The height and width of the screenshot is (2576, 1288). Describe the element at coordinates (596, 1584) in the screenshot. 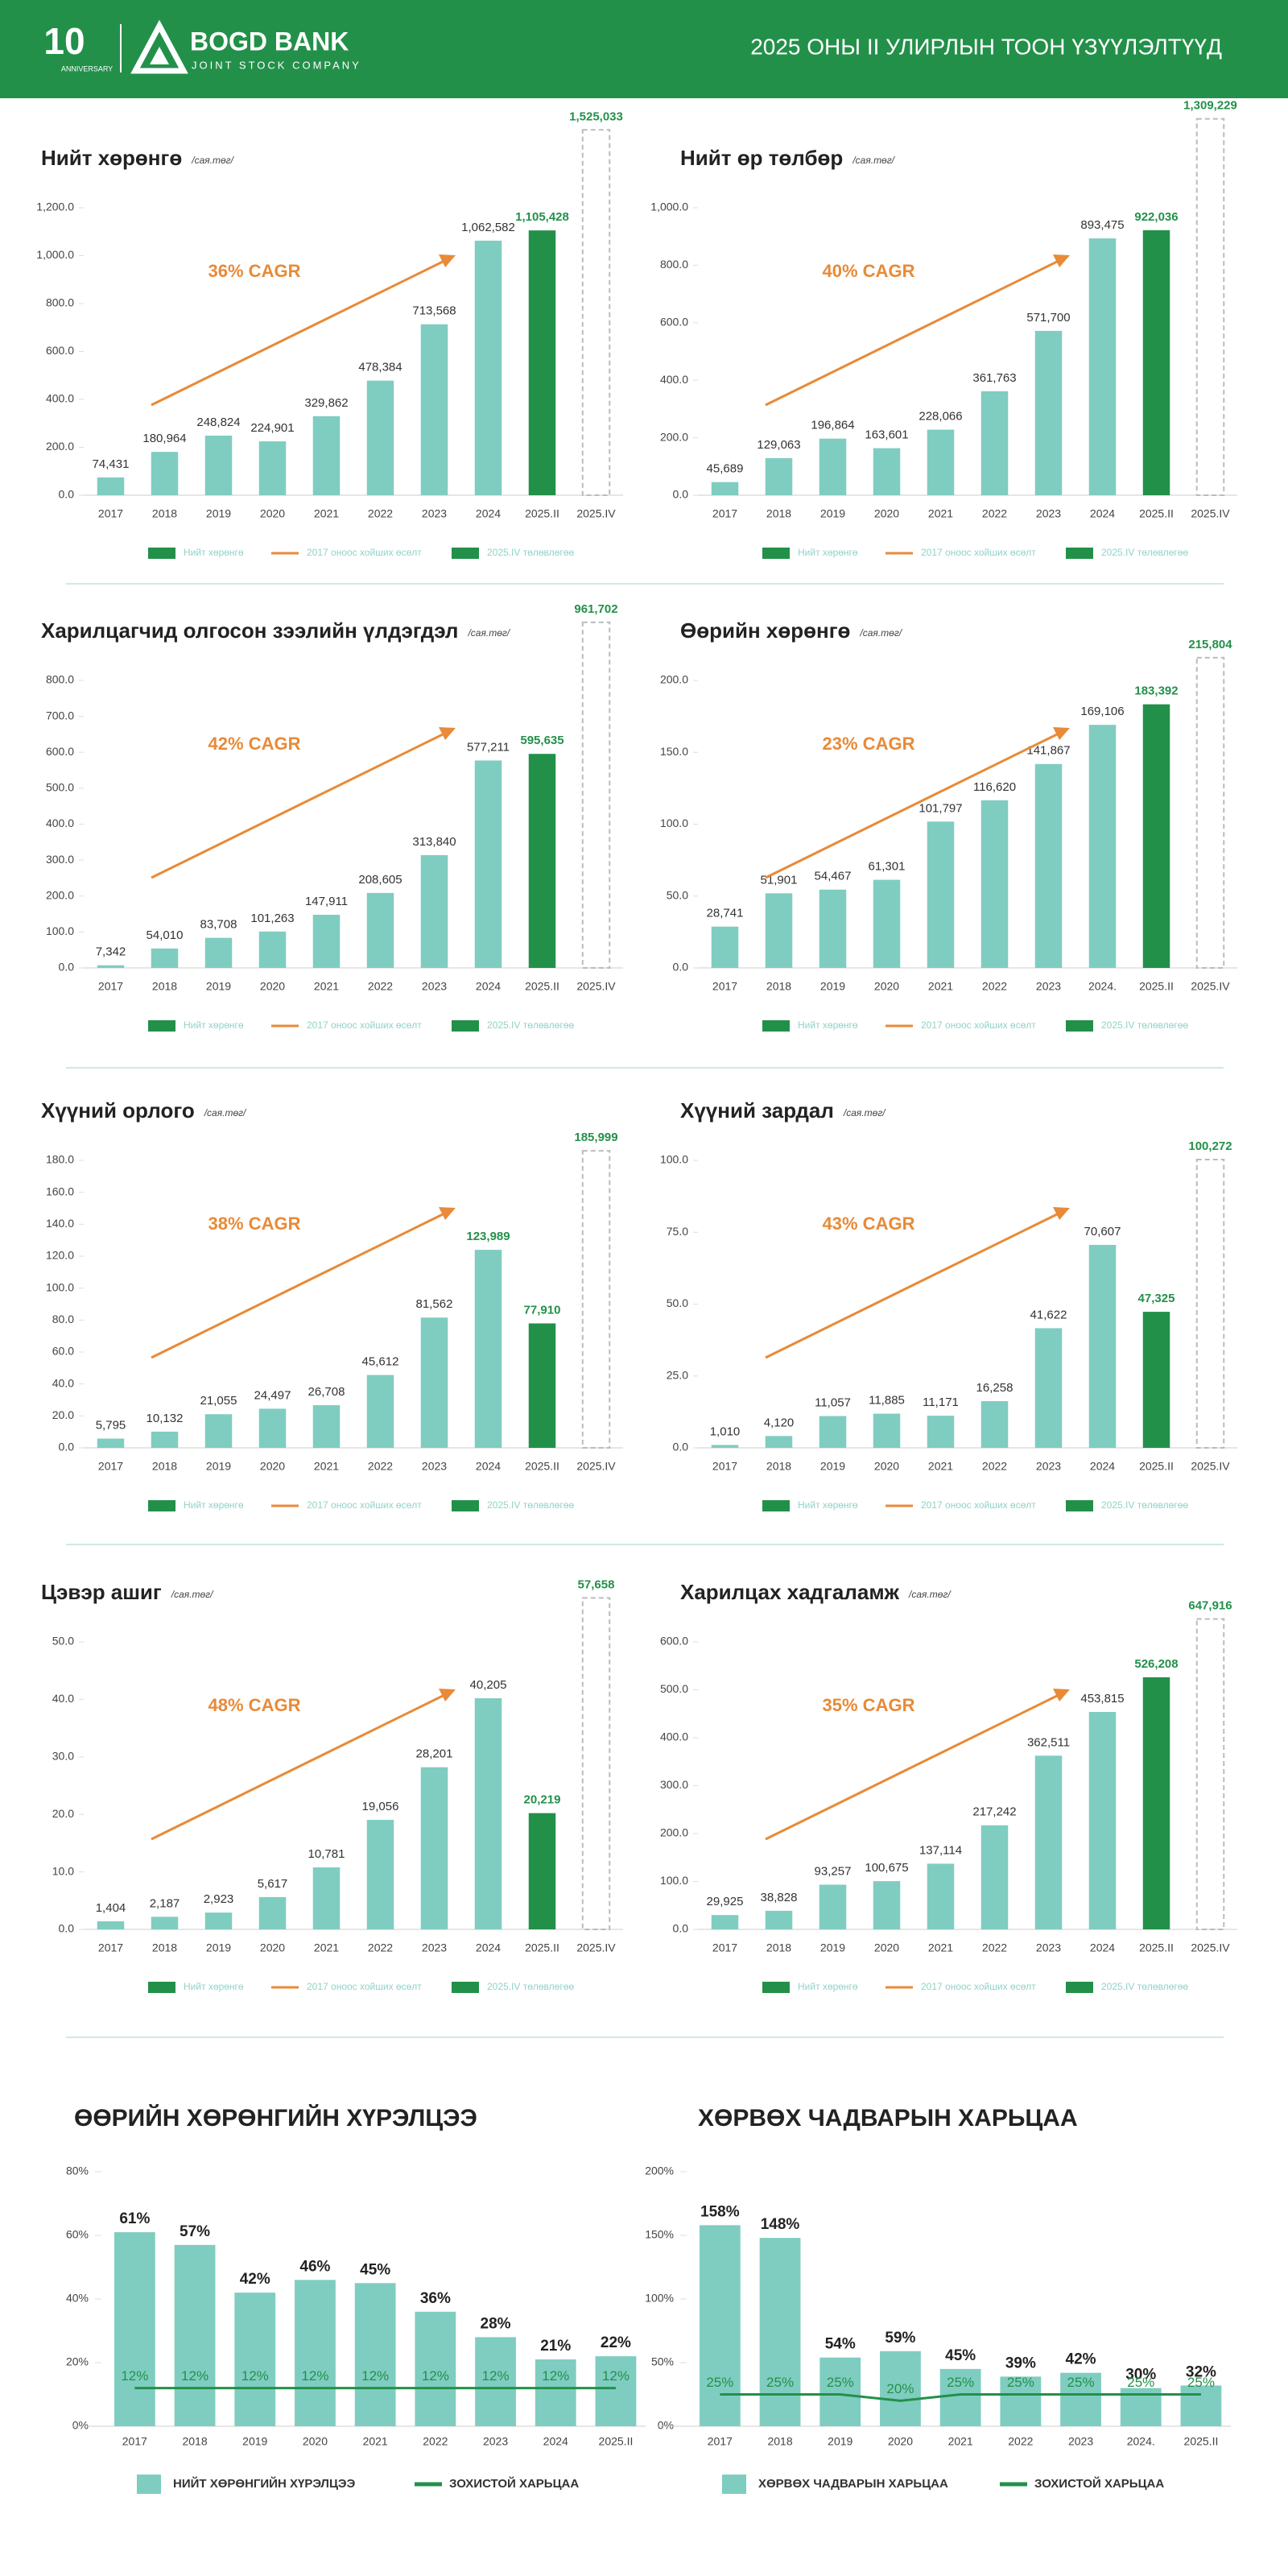

I see `value-label: 57,658` at that location.